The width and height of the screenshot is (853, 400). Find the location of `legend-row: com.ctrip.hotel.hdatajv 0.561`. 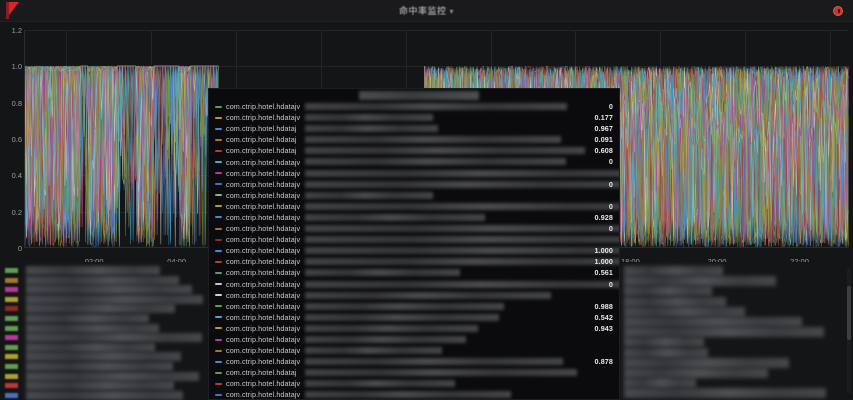

legend-row: com.ctrip.hotel.hdatajv 0.561 is located at coordinates (414, 272).